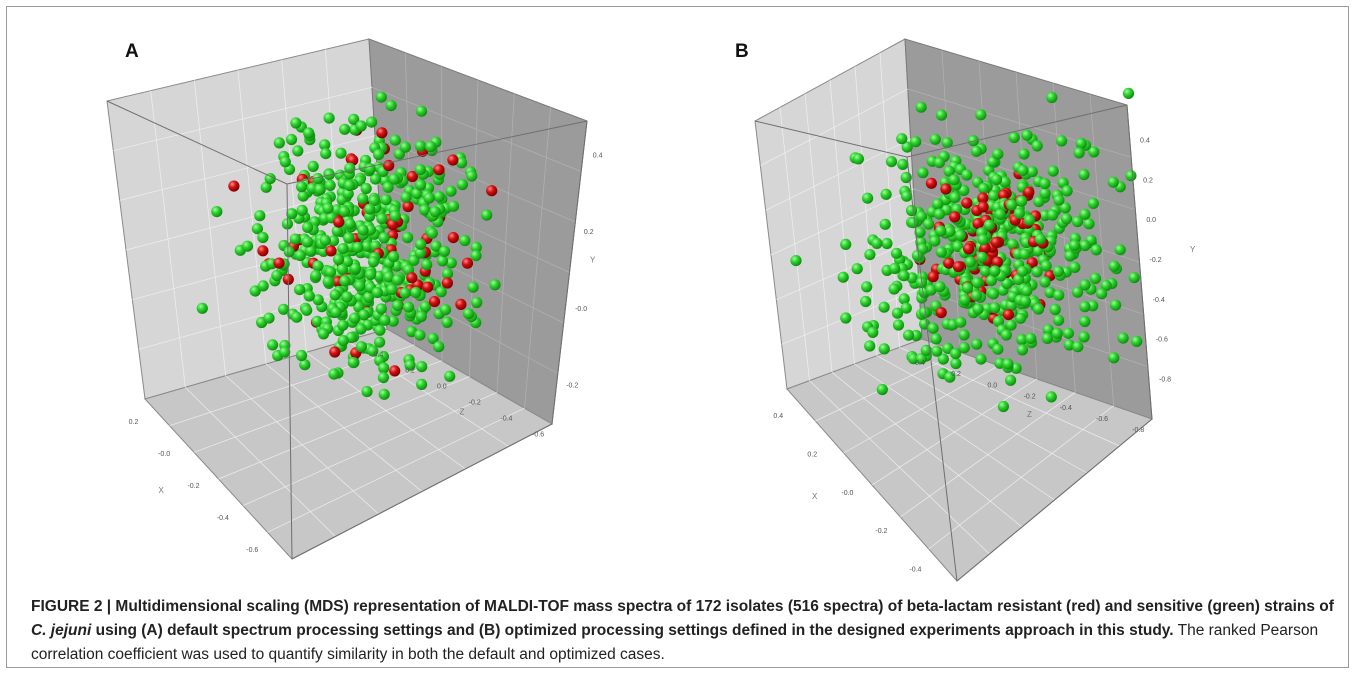 This screenshot has height=676, width=1357. What do you see at coordinates (581, 309) in the screenshot?
I see `y-tick-label: -0.0` at bounding box center [581, 309].